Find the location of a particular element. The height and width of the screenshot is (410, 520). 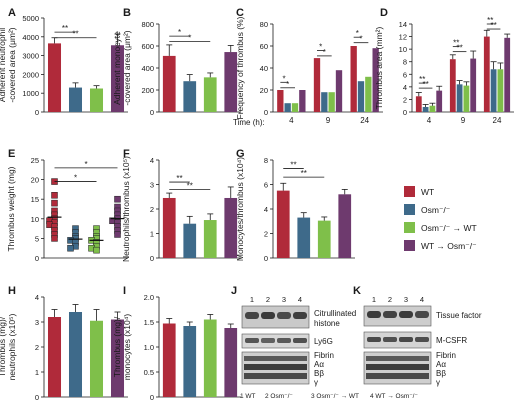

panel-letter-g: G is located at coordinates (240, 154).